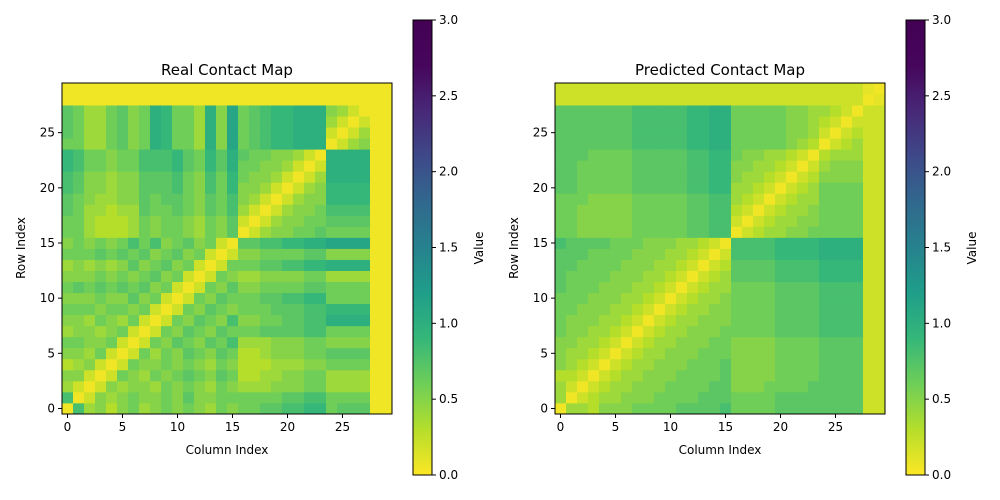 Image resolution: width=1000 pixels, height=500 pixels. I want to click on predicted-colorbar: 0.00.51.01.52.02.53.0 Value, so click(942, 247).